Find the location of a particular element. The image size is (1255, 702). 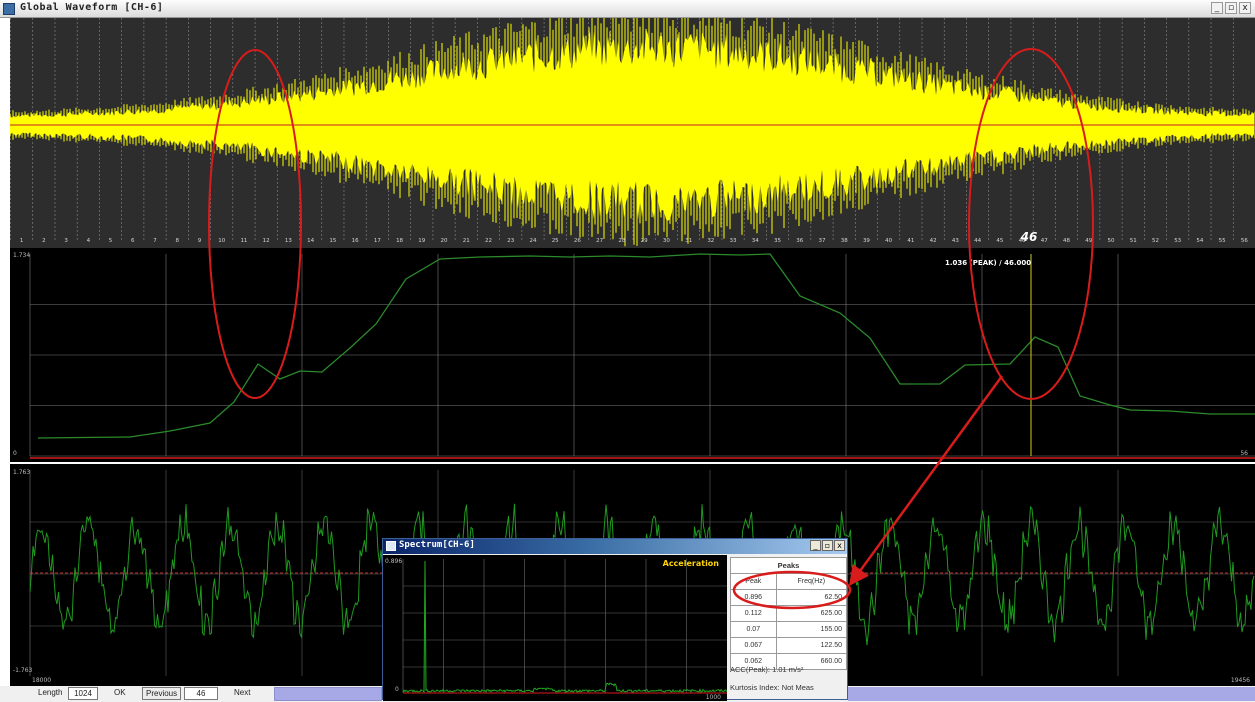

segment-number: 1 is located at coordinates (22, 241).